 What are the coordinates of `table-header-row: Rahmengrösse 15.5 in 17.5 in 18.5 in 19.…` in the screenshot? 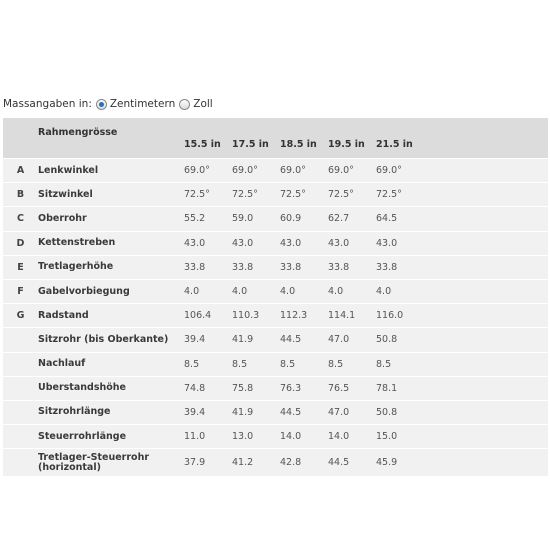 It's located at (275, 138).